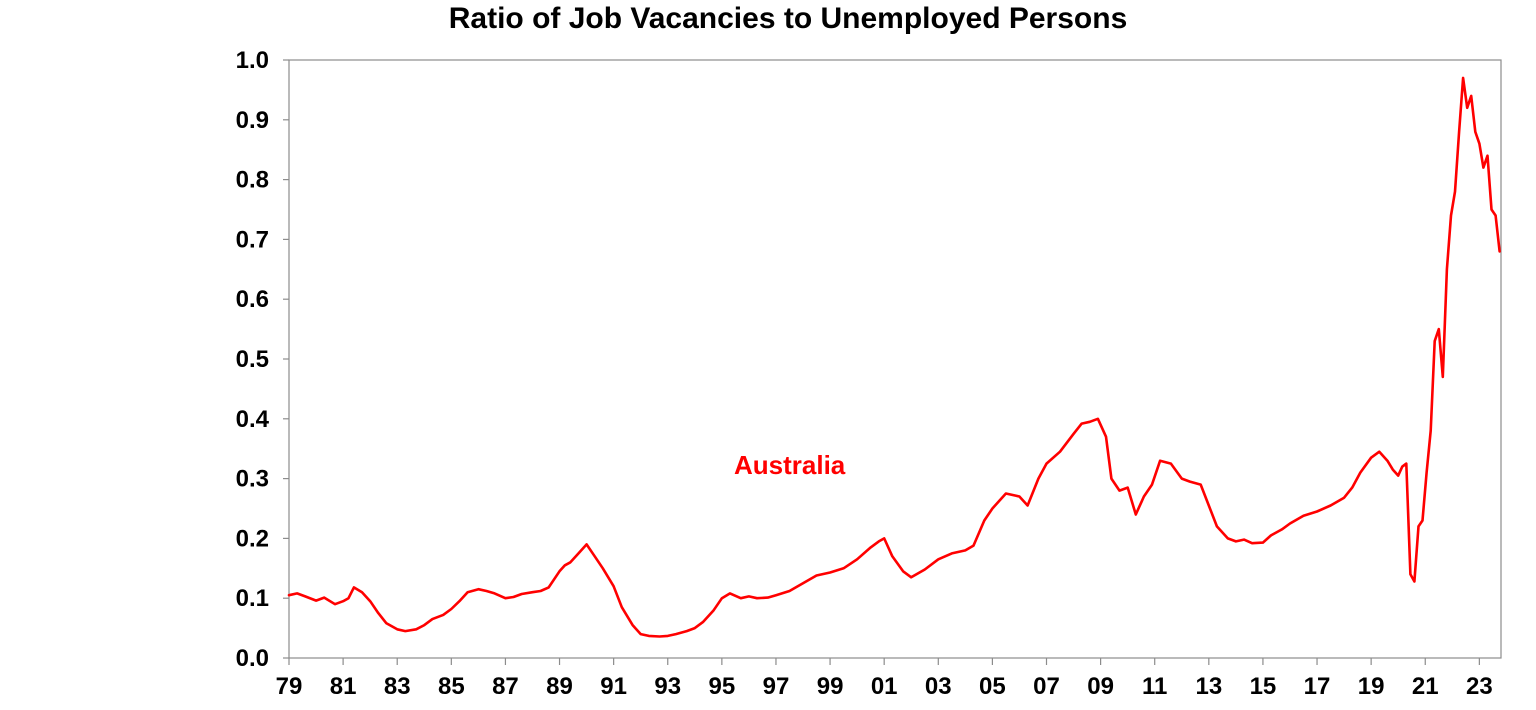 The image size is (1536, 710). What do you see at coordinates (1479, 686) in the screenshot?
I see `x-tick-label: 23` at bounding box center [1479, 686].